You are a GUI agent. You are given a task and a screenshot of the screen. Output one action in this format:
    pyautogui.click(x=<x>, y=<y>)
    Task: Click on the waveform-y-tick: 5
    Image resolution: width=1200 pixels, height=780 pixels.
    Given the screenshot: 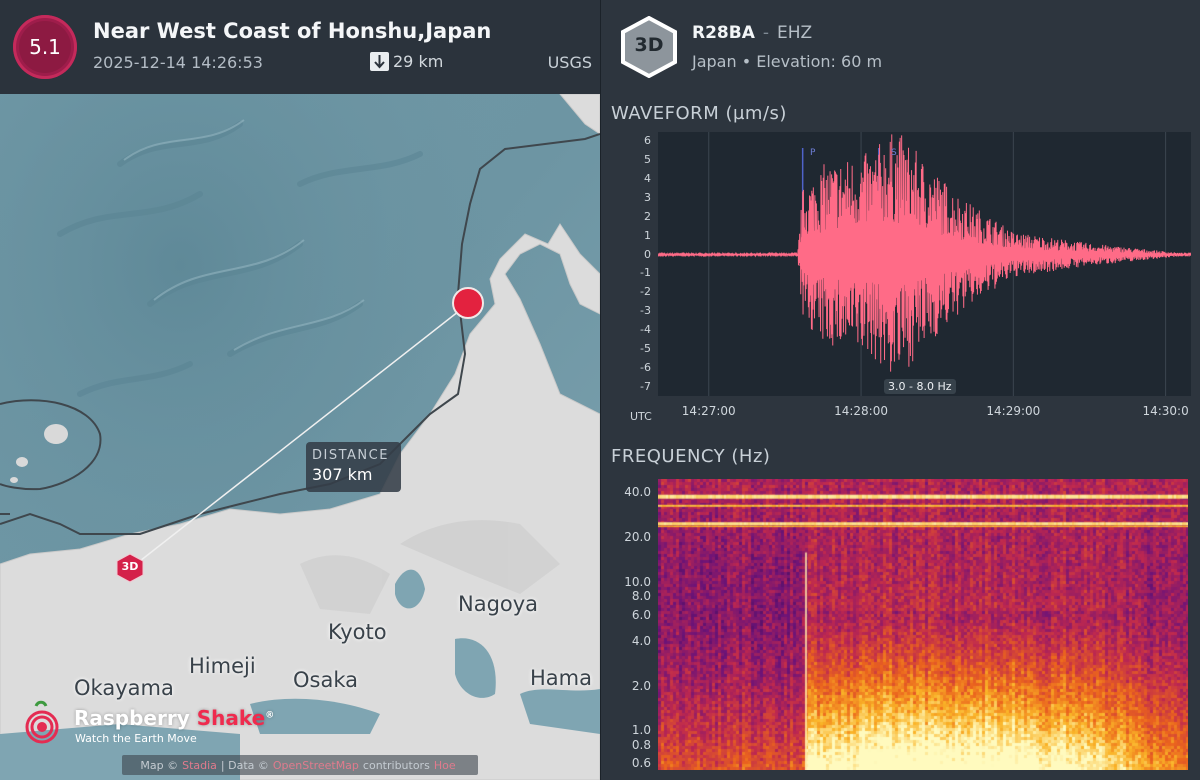 What is the action you would take?
    pyautogui.click(x=647, y=160)
    